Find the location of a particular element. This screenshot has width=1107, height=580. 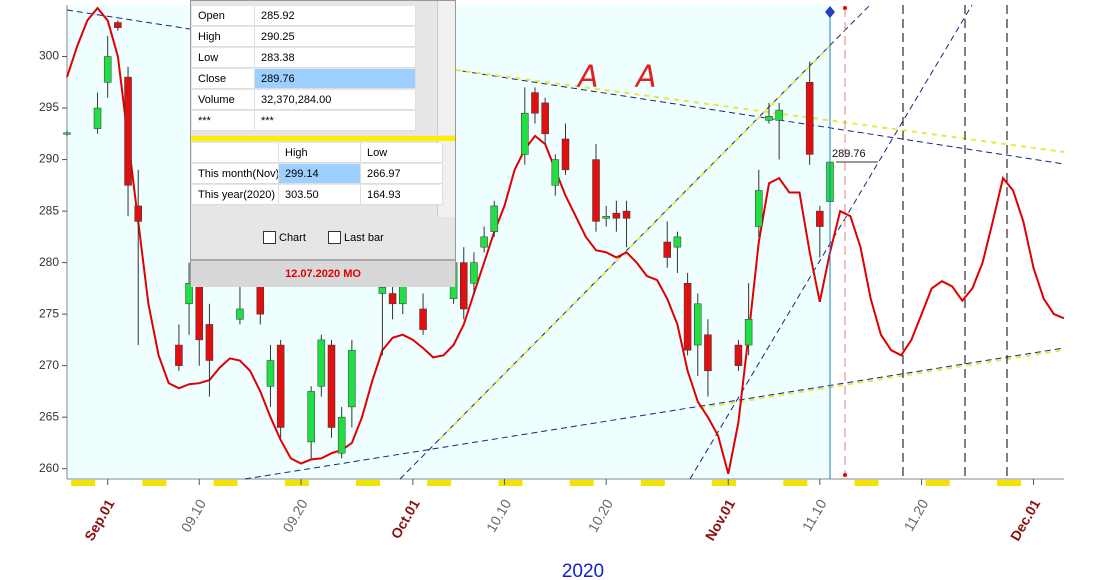

x-tick-label: Sep.01 is located at coordinates (99, 519).